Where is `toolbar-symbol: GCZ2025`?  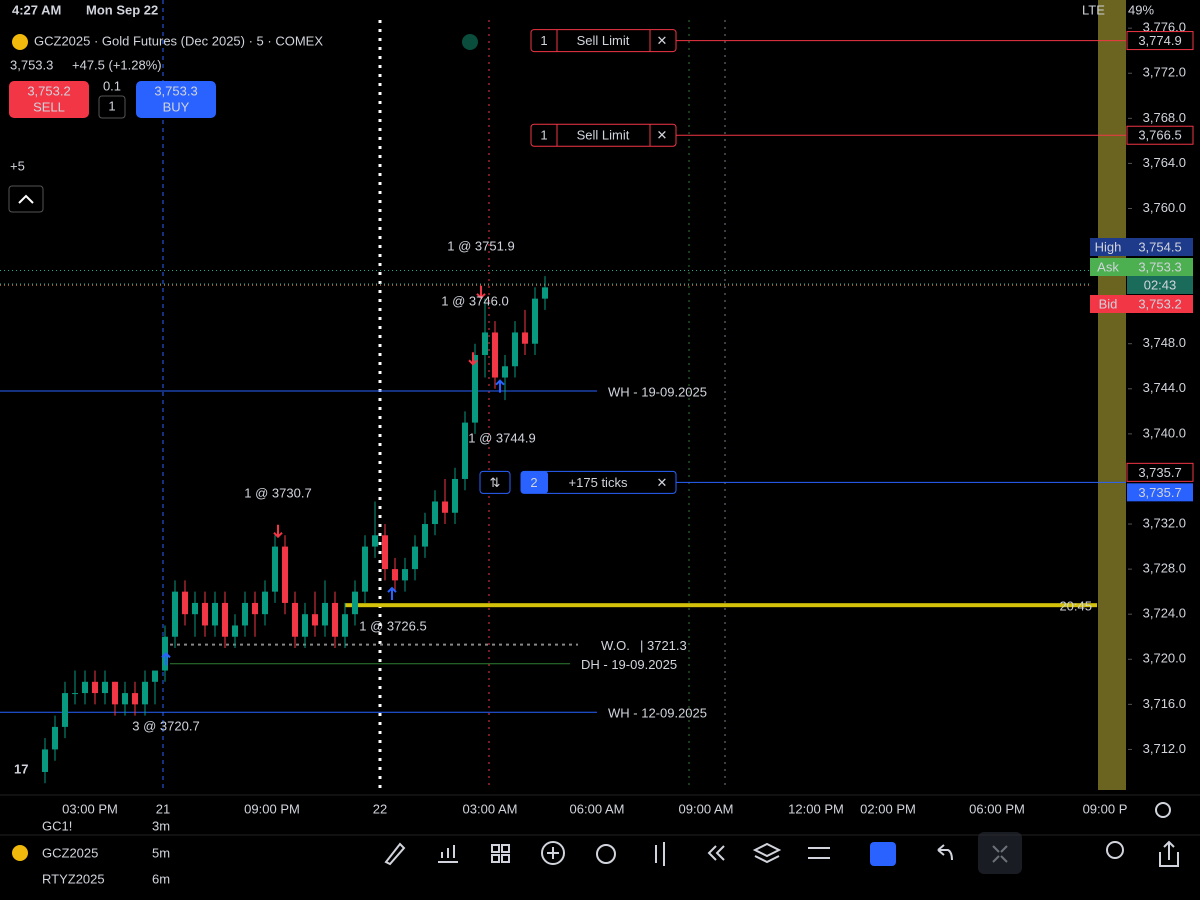
toolbar-symbol: GCZ2025 is located at coordinates (70, 852).